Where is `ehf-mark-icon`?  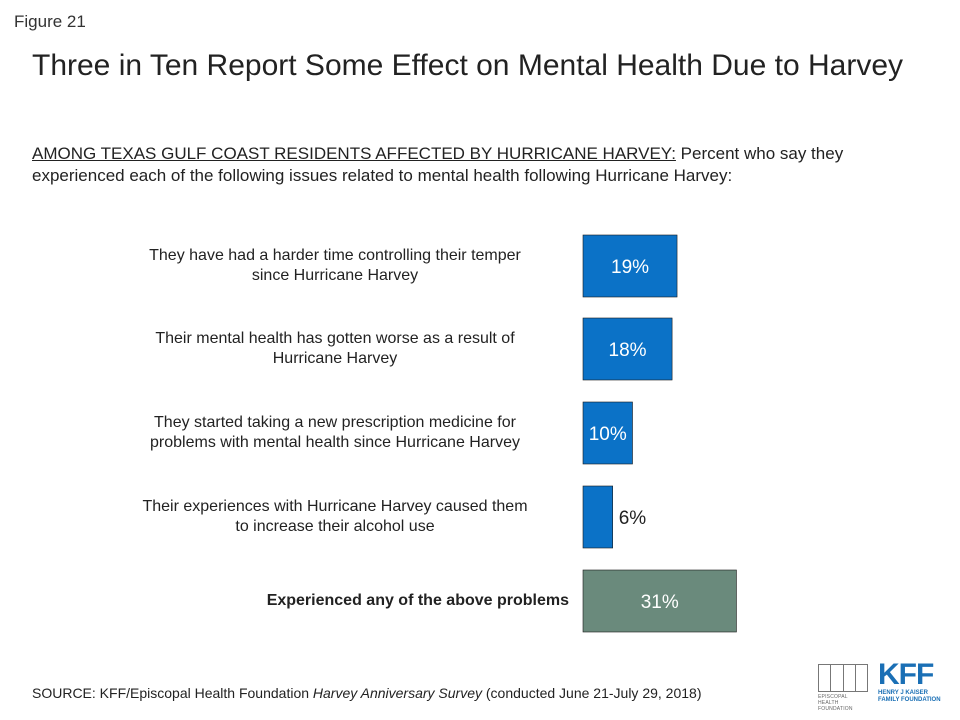 ehf-mark-icon is located at coordinates (843, 678).